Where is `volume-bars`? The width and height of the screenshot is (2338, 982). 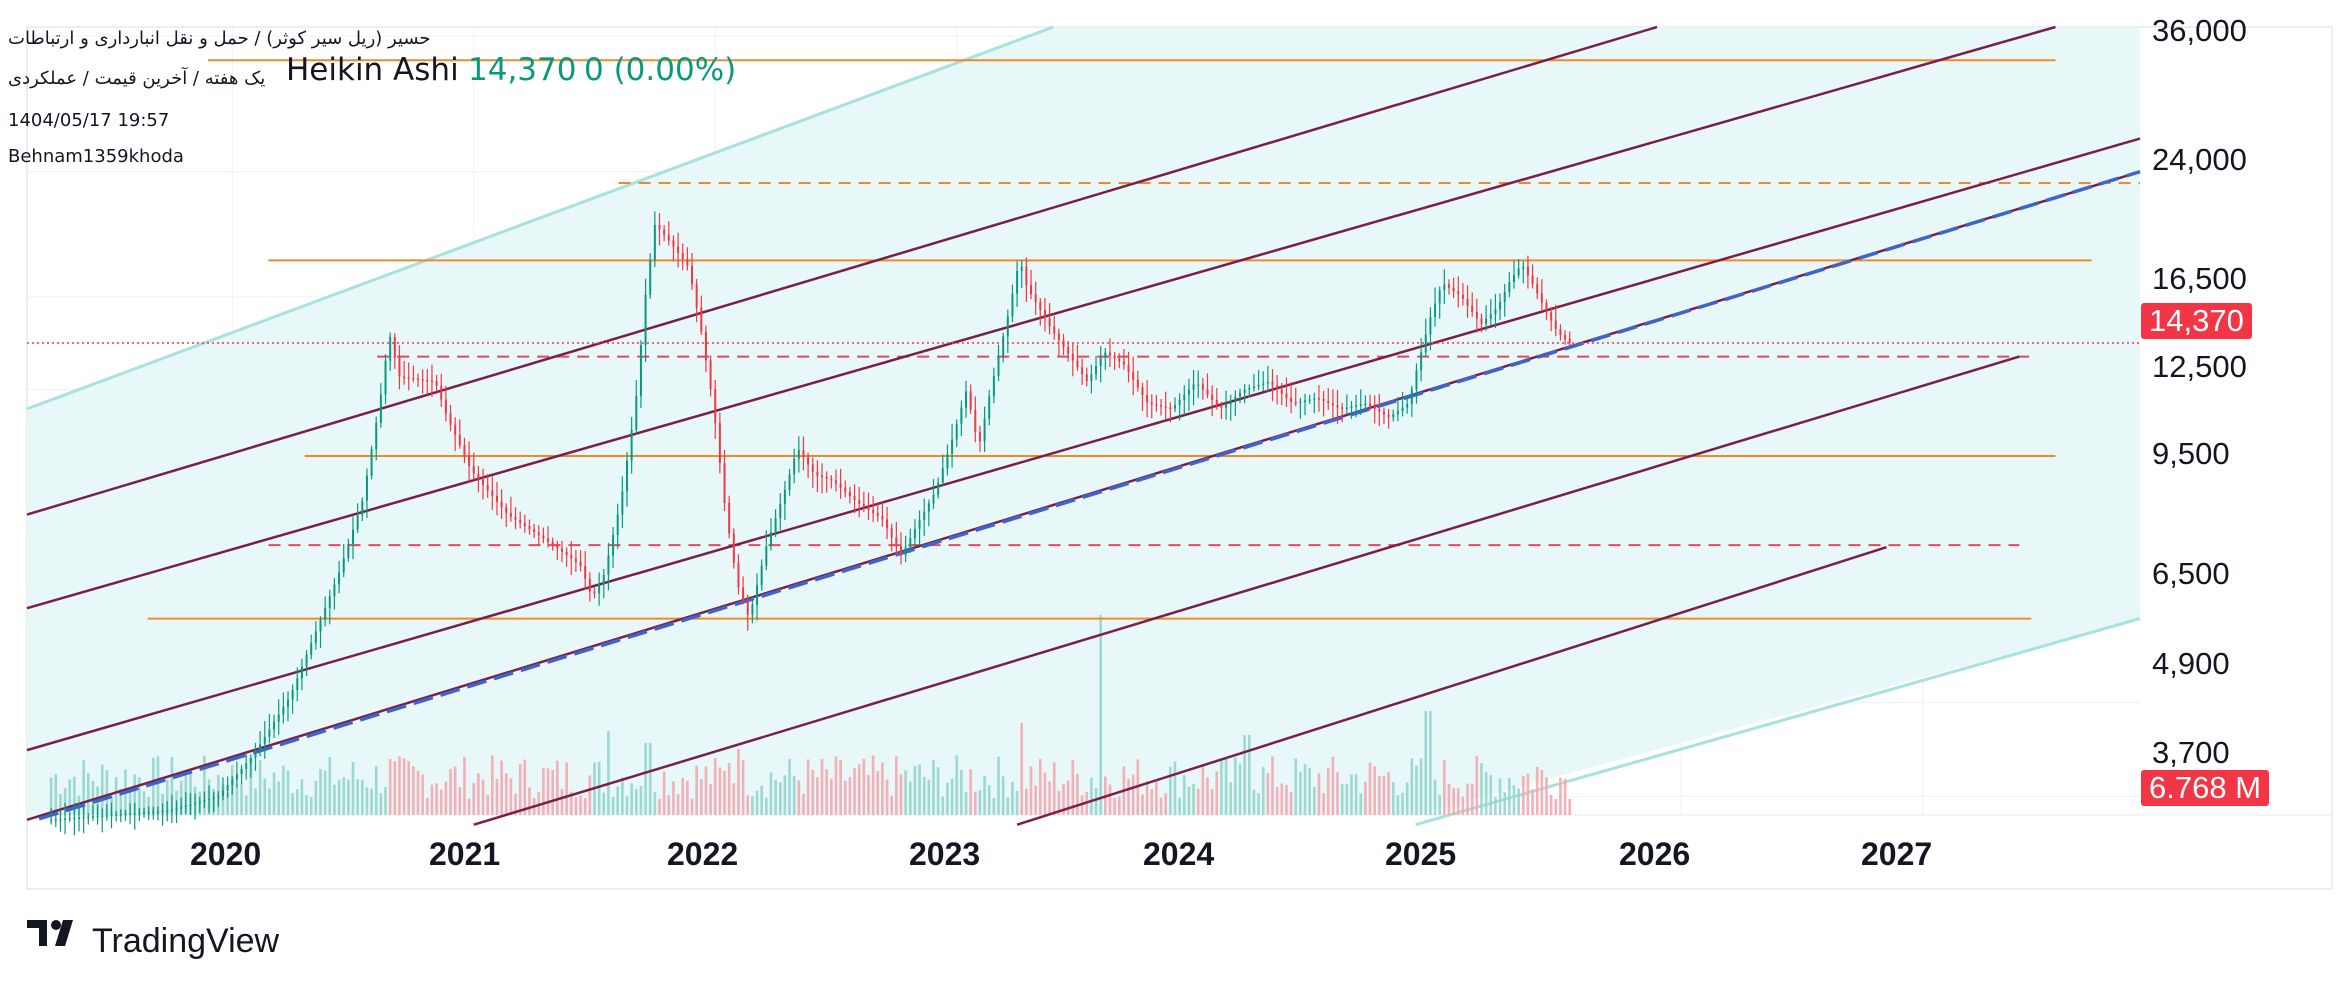
volume-bars is located at coordinates (810, 715).